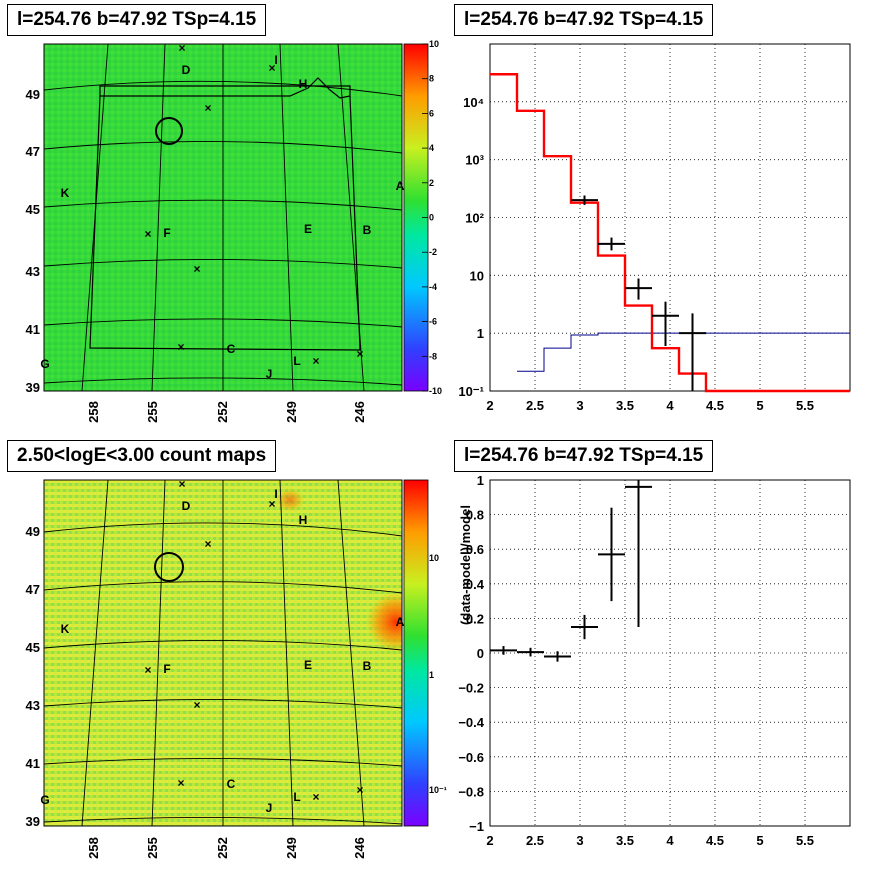 The image size is (896, 872). What do you see at coordinates (759, 840) in the screenshot?
I see `residual-x-tick: 5` at bounding box center [759, 840].